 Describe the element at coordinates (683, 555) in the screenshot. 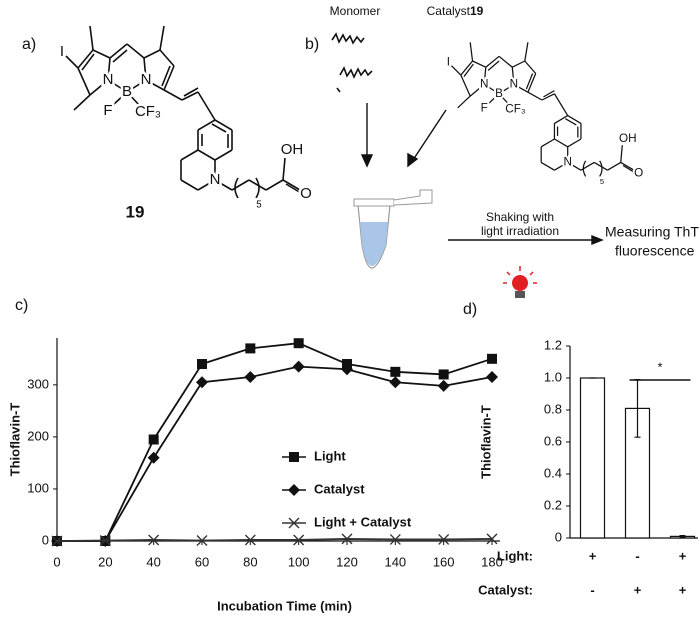

I see `row-sign: +` at that location.